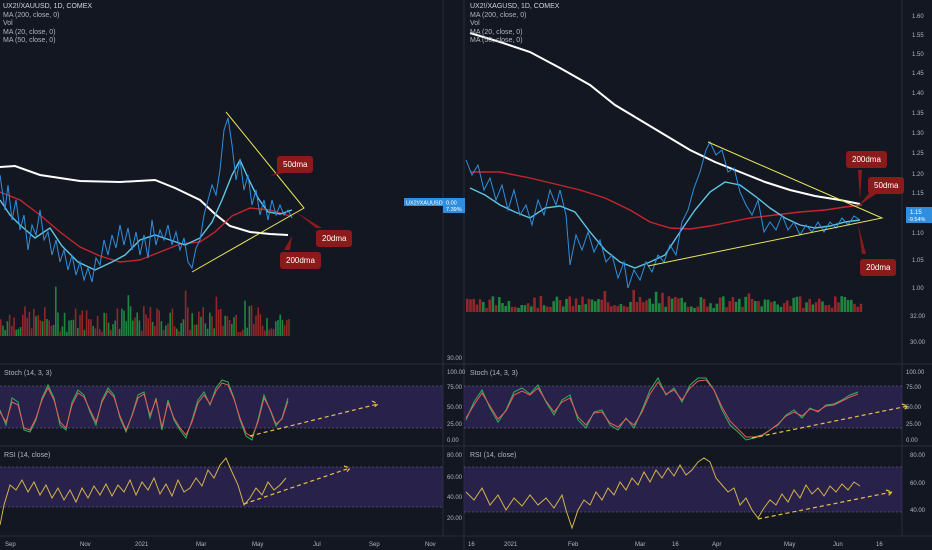 The image size is (932, 550). Describe the element at coordinates (317, 545) in the screenshot. I see `left-x-tick-5: Jul` at that location.